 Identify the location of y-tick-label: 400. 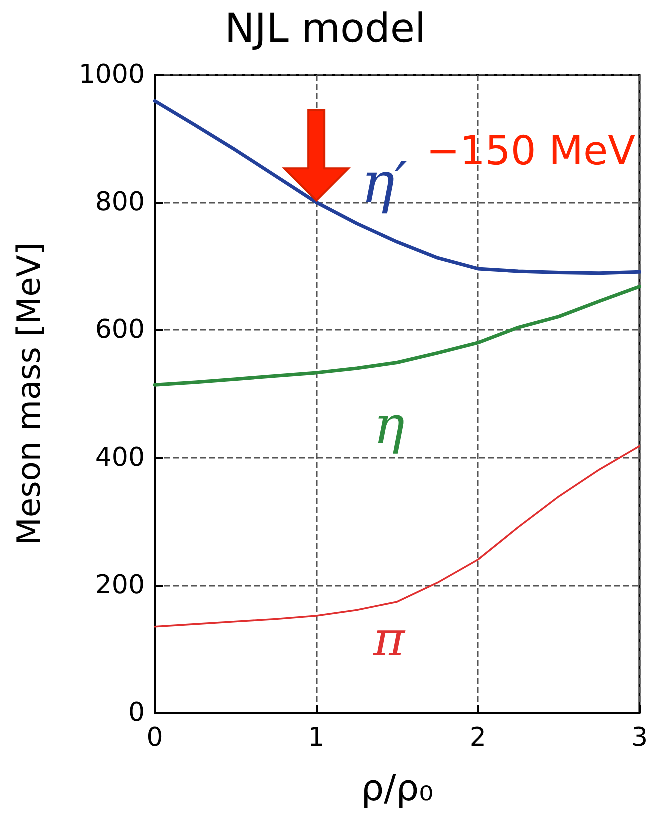
(120, 457).